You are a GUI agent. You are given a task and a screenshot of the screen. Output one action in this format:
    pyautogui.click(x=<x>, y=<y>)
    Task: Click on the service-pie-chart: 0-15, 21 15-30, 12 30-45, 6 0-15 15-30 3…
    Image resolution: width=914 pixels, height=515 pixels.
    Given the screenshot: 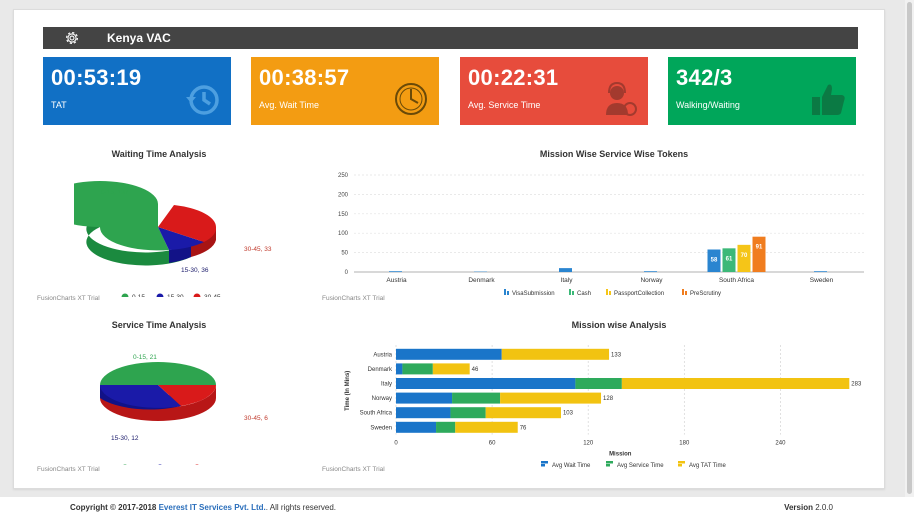 What is the action you would take?
    pyautogui.click(x=184, y=409)
    